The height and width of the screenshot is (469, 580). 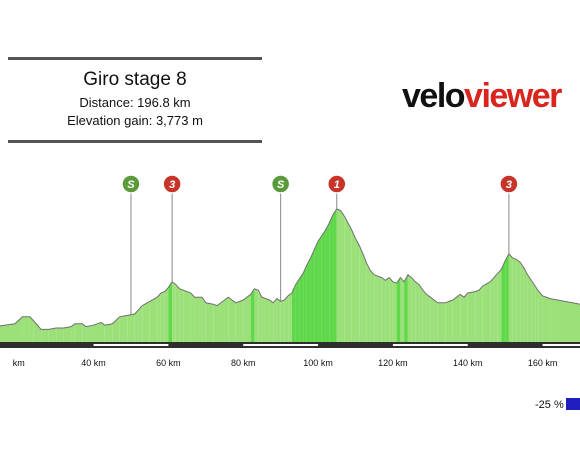 I want to click on x-tick-label: 40 km, so click(x=93, y=363).